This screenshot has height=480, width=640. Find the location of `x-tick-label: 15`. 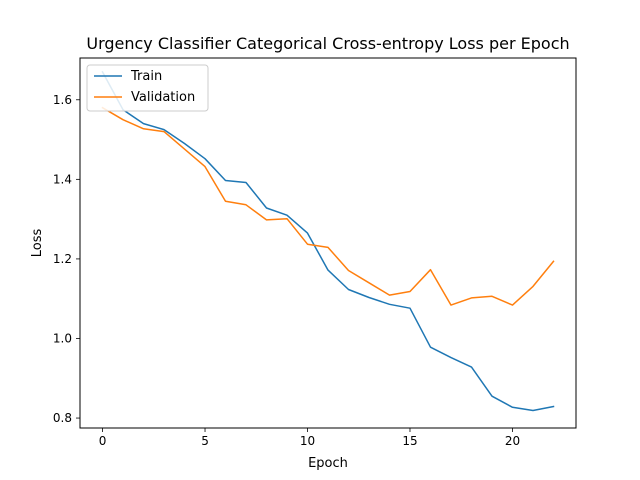

x-tick-label: 15 is located at coordinates (409, 441).